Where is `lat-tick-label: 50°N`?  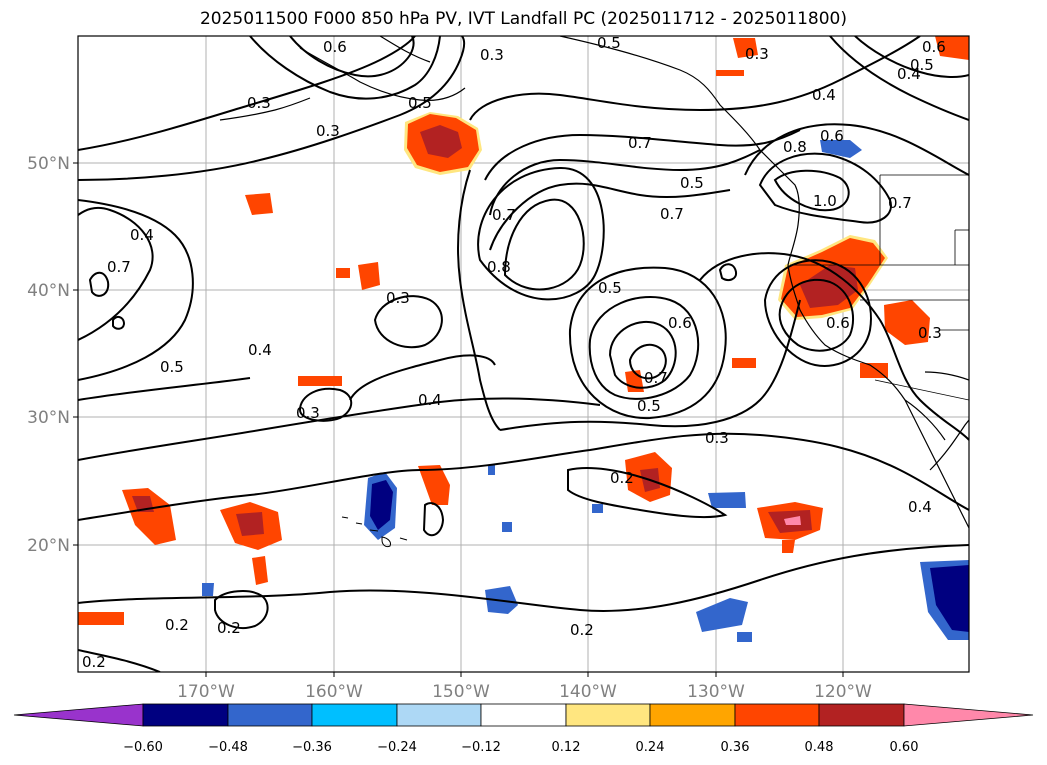
lat-tick-label: 50°N is located at coordinates (48, 164).